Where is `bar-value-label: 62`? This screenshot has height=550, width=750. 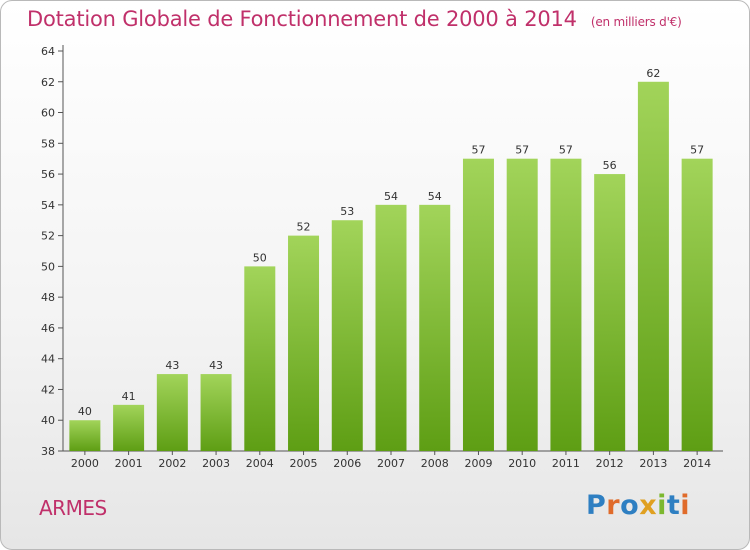
bar-value-label: 62 is located at coordinates (653, 73).